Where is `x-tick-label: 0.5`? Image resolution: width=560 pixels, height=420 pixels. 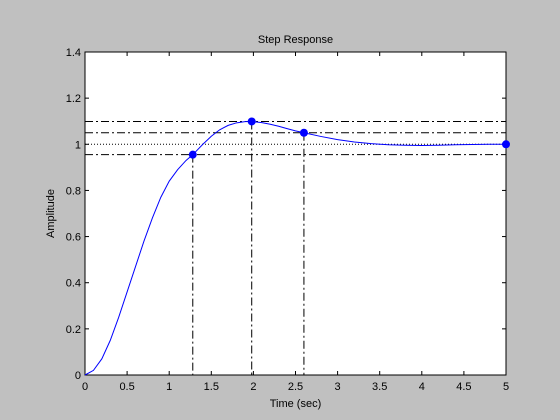
x-tick-label: 0.5 is located at coordinates (126, 387).